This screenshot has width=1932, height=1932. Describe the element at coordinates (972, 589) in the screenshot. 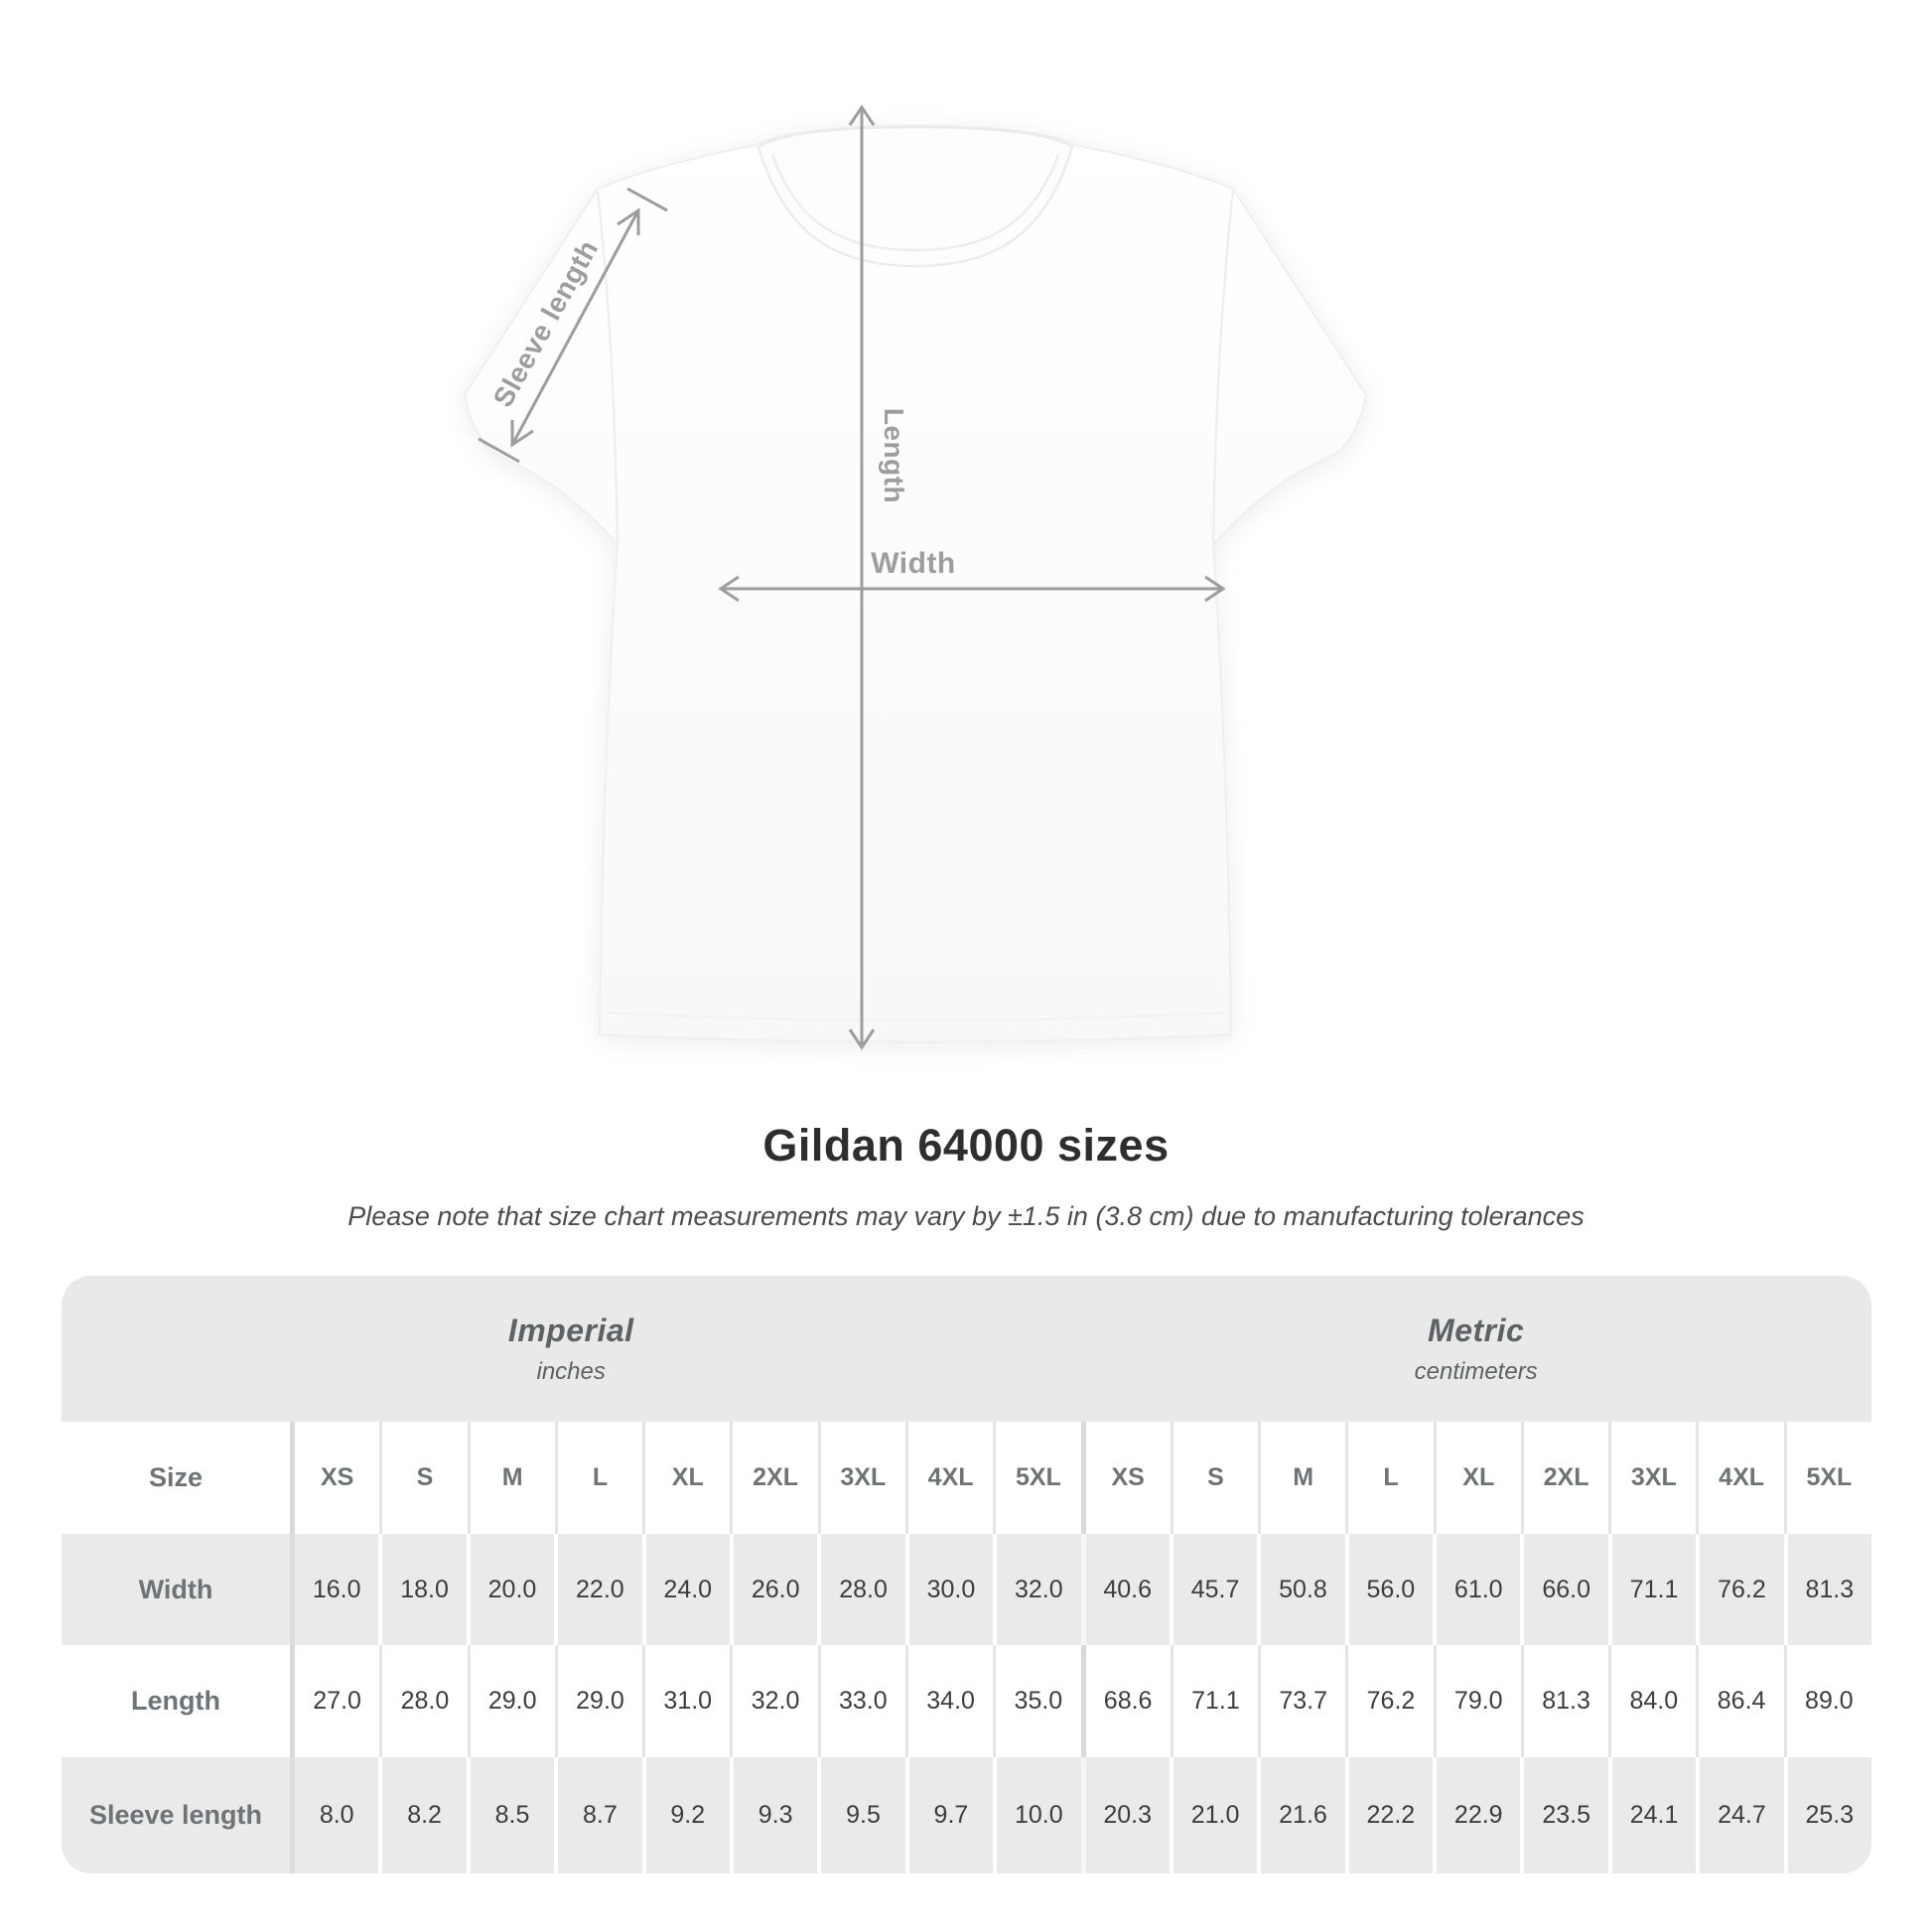

I see `width-arrow` at that location.